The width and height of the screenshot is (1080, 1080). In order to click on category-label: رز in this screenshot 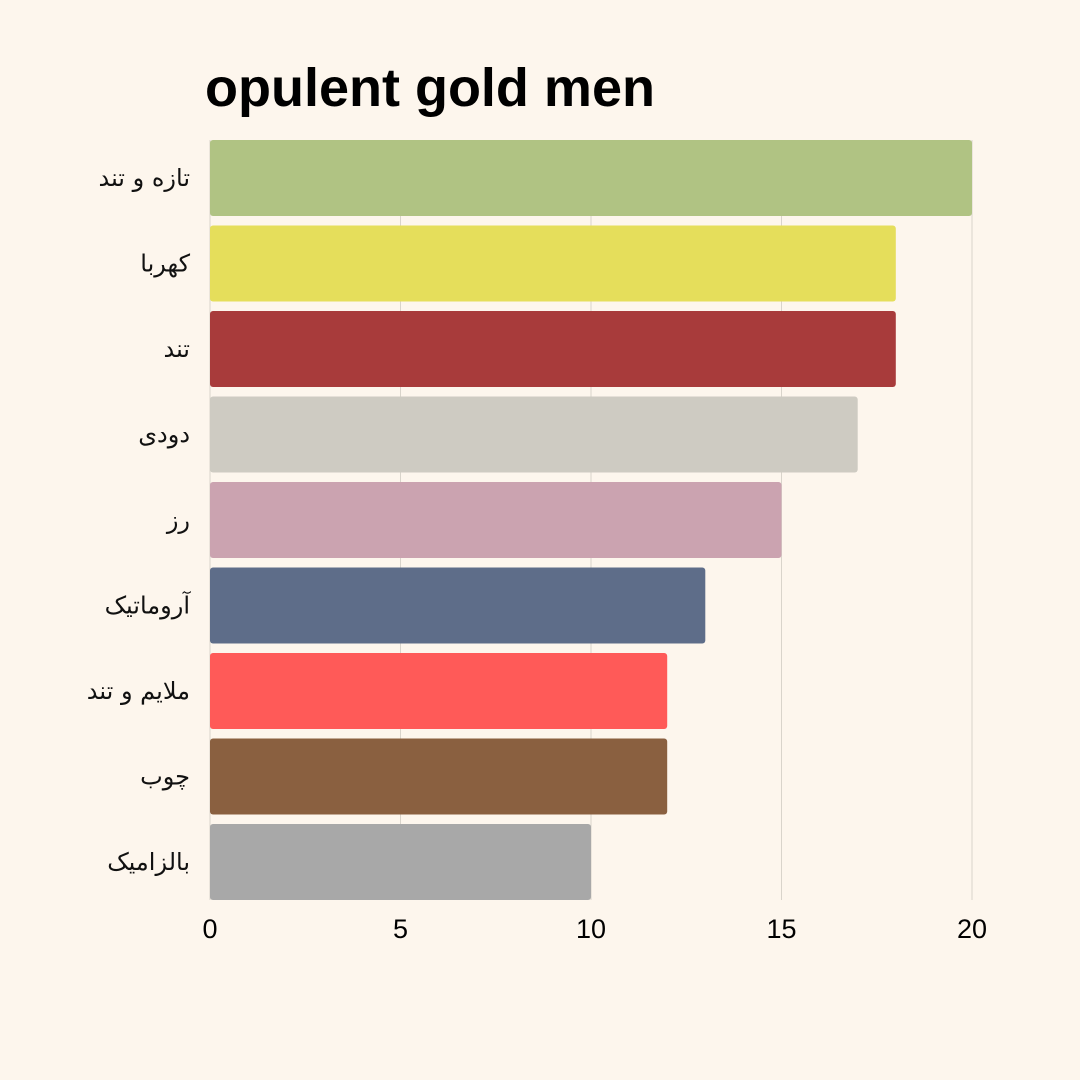, I will do `click(178, 520)`.